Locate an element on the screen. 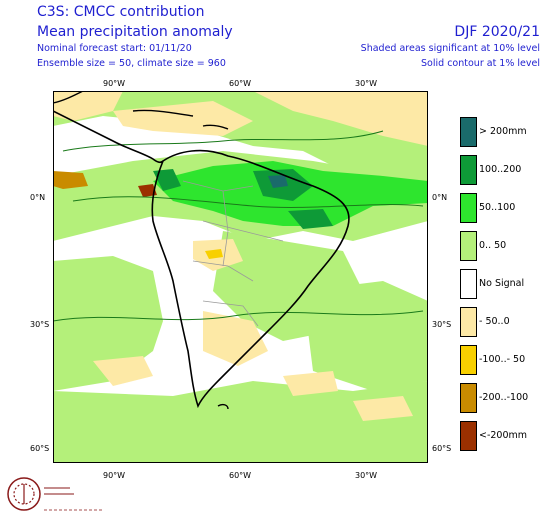 This screenshot has height=520, width=545. title-line-1: C3S: CMCC contribution is located at coordinates (121, 12).